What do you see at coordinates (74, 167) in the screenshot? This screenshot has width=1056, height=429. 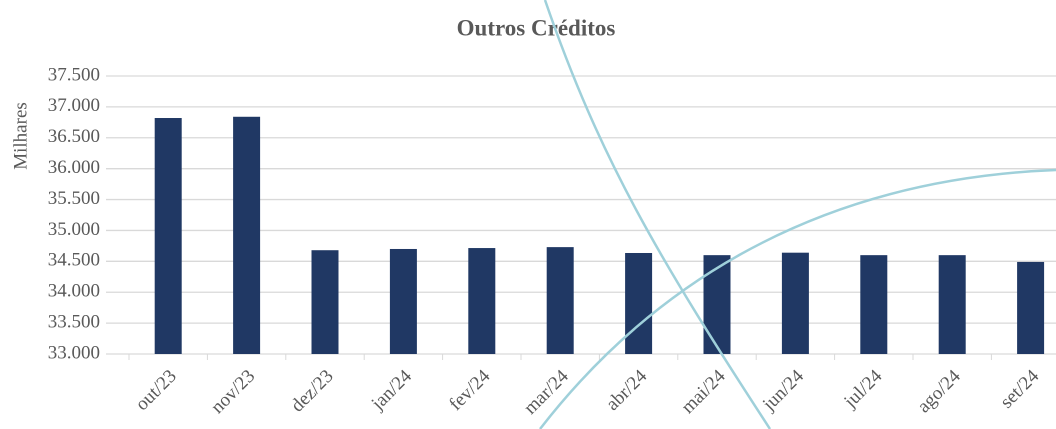 I see `y-tick-label: 36.000` at bounding box center [74, 167].